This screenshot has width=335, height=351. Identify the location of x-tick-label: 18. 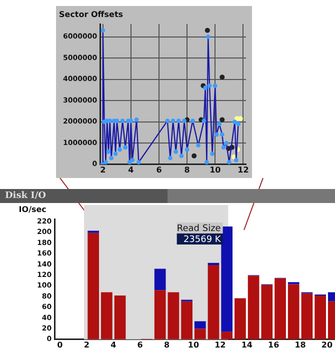
(300, 345).